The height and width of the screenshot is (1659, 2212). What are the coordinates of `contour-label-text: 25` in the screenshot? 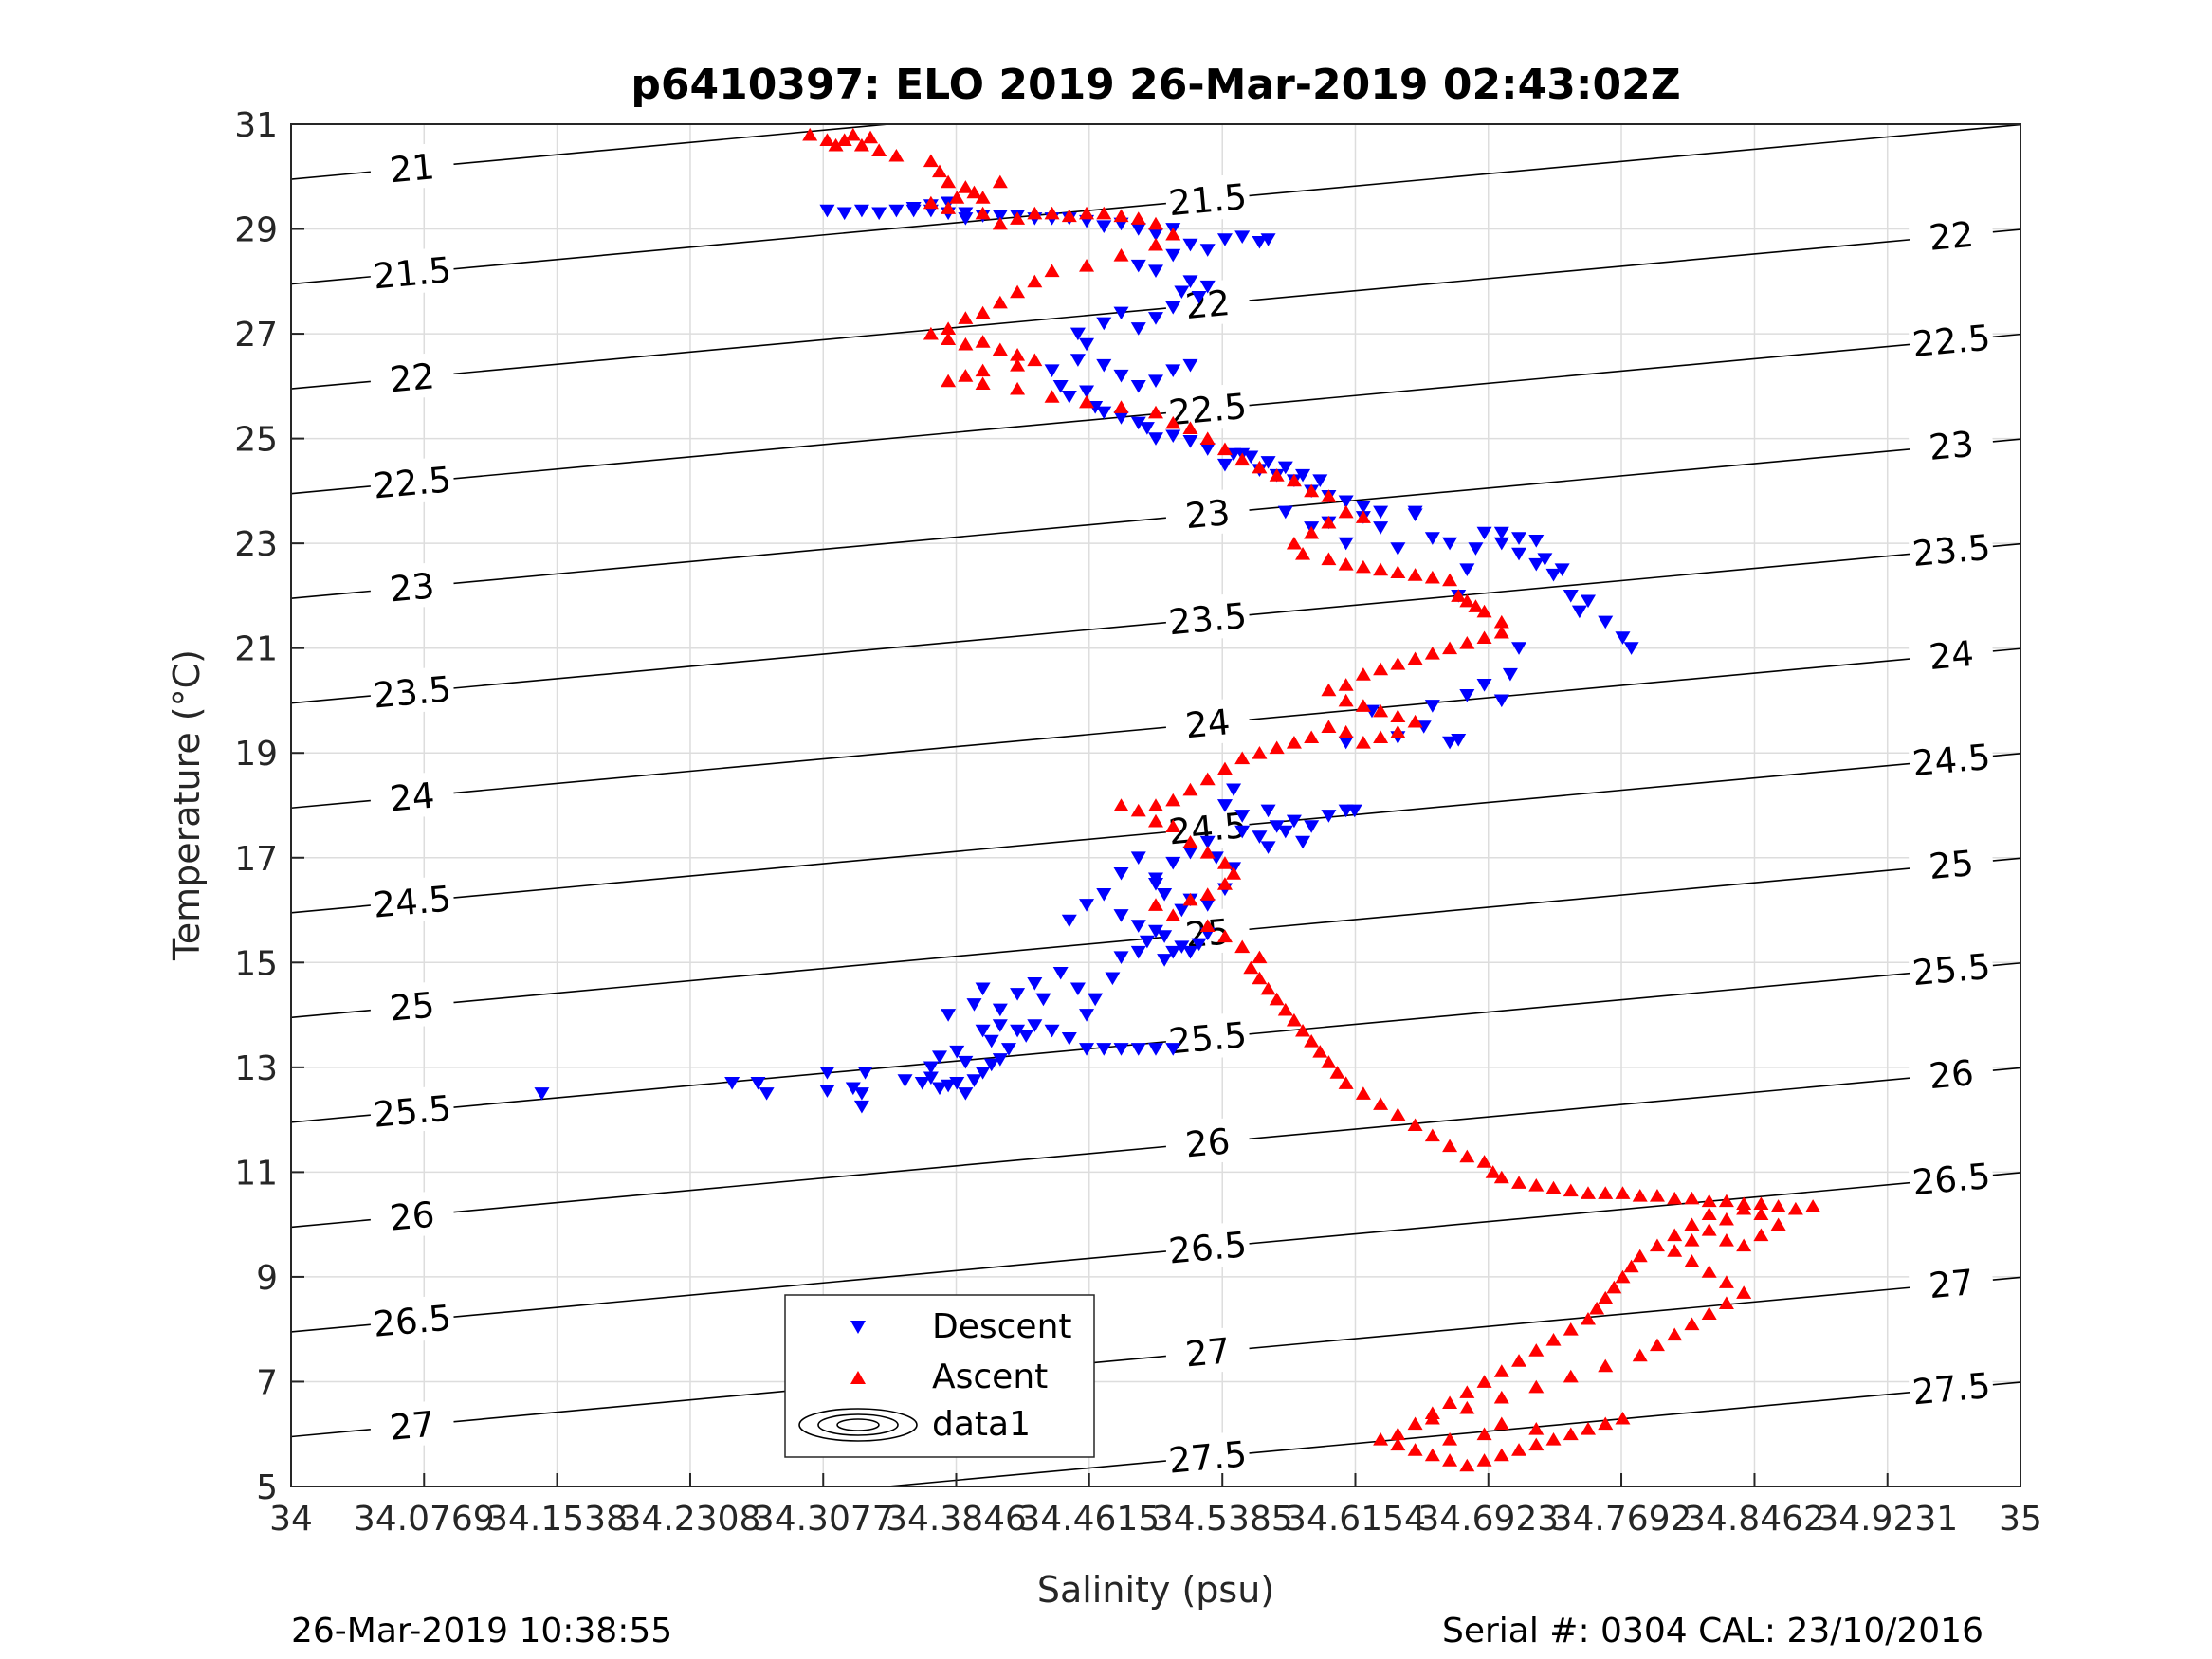 It's located at (412, 1007).